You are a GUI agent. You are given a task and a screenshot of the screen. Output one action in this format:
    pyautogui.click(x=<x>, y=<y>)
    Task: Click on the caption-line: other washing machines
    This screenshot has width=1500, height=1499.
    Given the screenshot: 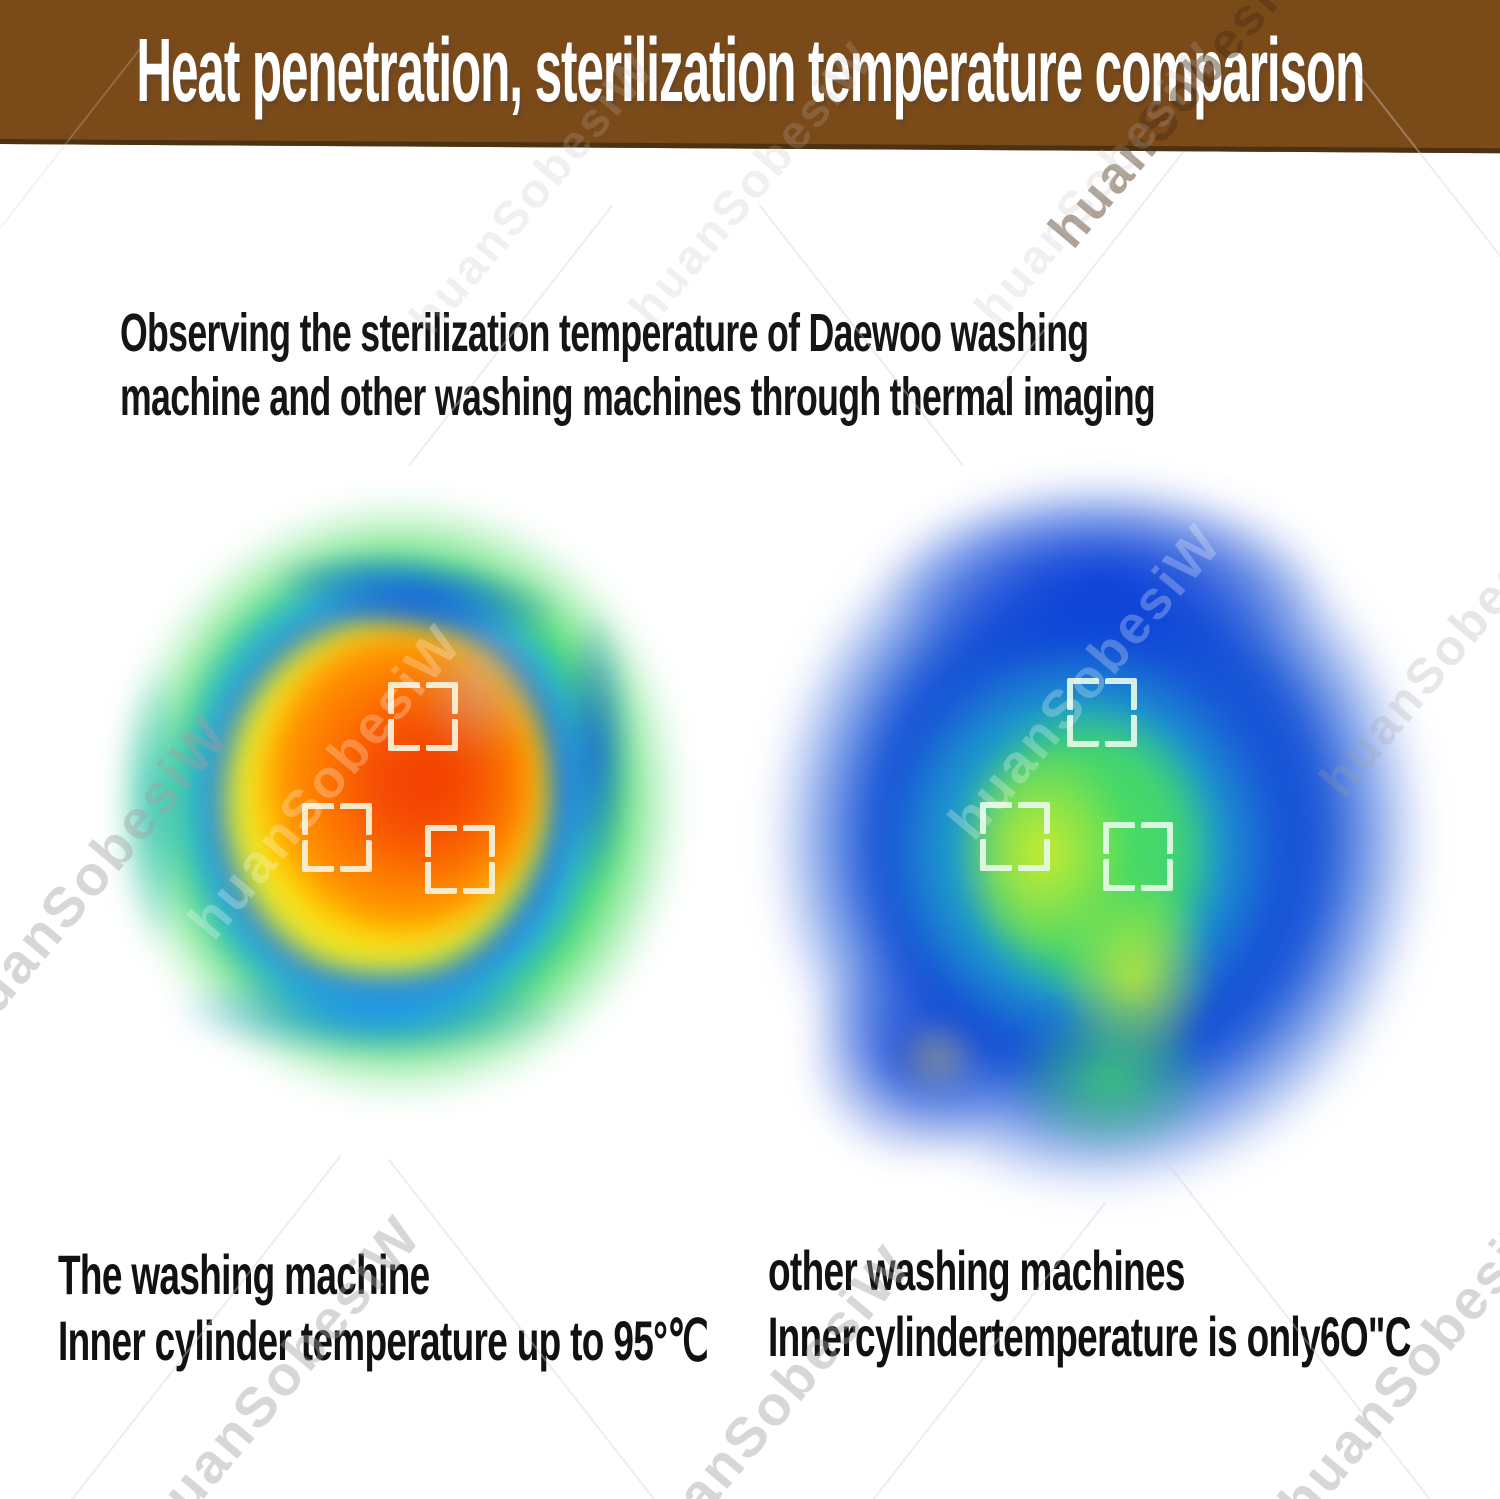 What is the action you would take?
    pyautogui.click(x=1134, y=1271)
    